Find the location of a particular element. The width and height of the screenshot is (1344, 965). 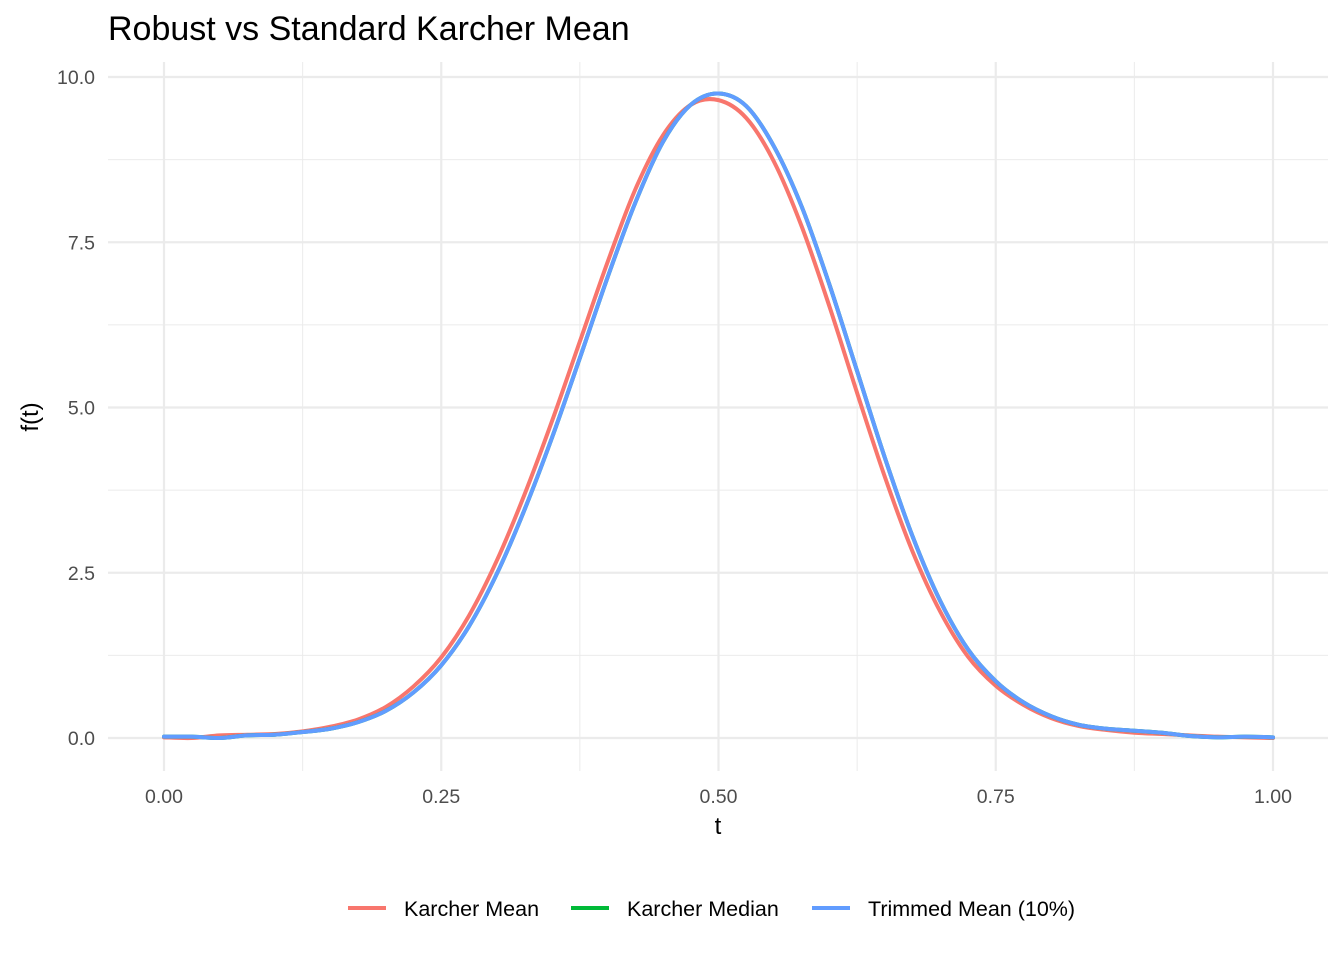

x-tick-label: 0.00 is located at coordinates (164, 797).